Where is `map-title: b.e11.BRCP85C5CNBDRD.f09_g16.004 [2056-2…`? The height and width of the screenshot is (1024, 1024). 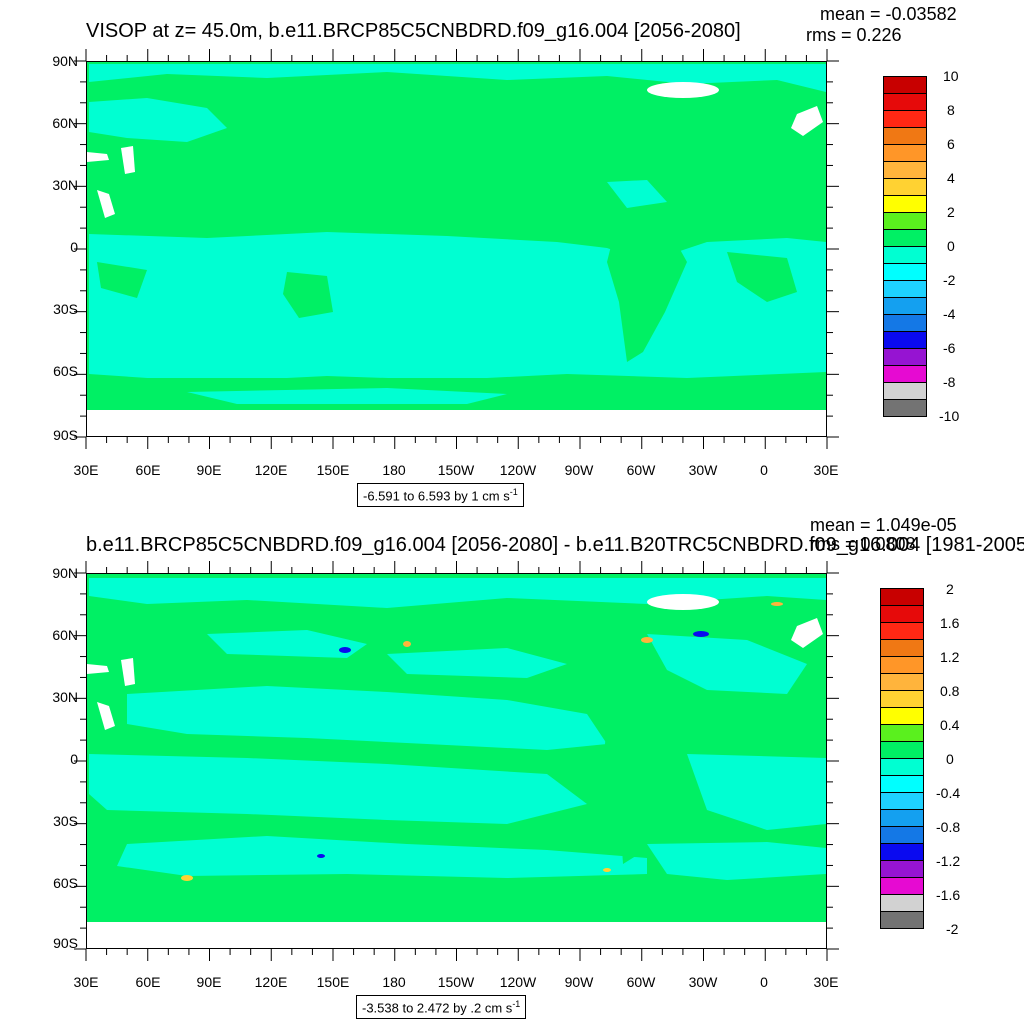 map-title: b.e11.BRCP85C5CNBDRD.f09_g16.004 [2056-2… is located at coordinates (555, 545).